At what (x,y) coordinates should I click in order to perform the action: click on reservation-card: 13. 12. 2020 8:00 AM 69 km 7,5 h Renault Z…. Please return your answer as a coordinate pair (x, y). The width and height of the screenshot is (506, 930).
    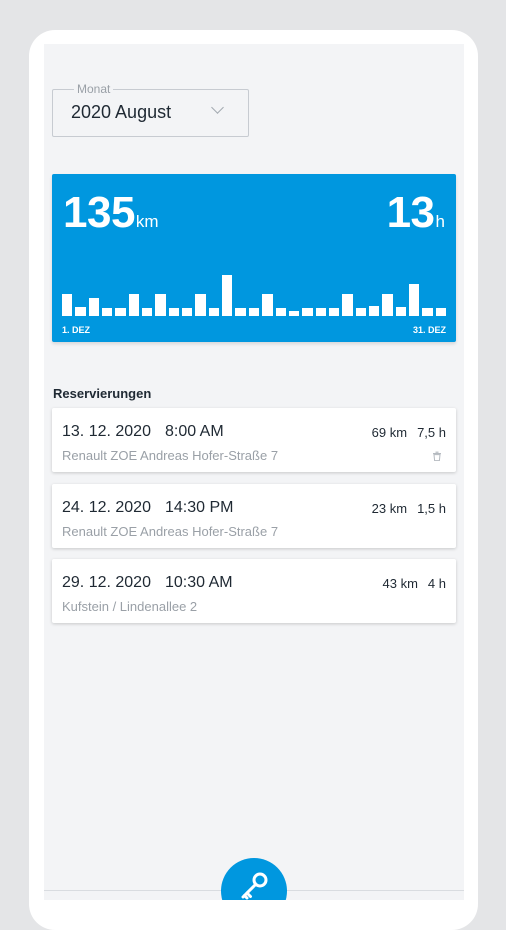
    Looking at the image, I should click on (254, 440).